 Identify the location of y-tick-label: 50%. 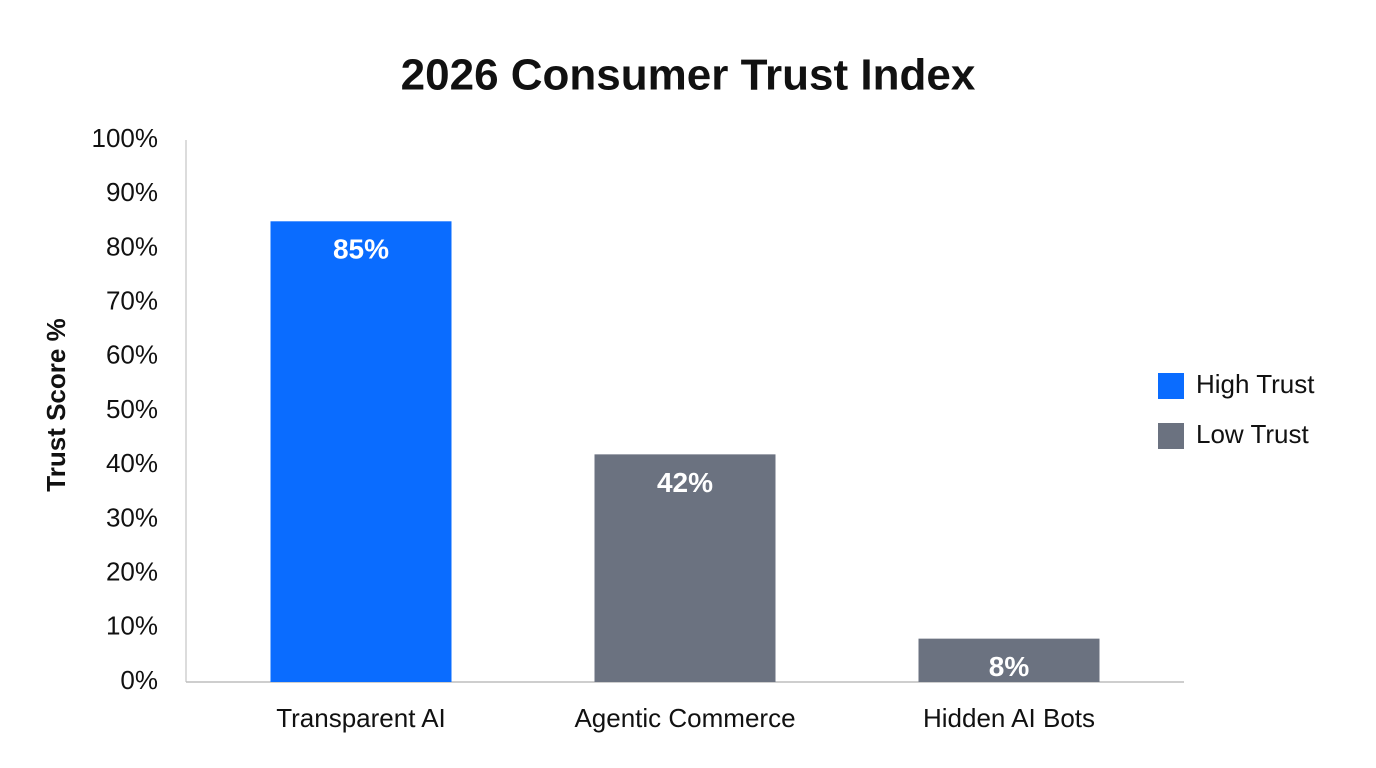
(132, 409).